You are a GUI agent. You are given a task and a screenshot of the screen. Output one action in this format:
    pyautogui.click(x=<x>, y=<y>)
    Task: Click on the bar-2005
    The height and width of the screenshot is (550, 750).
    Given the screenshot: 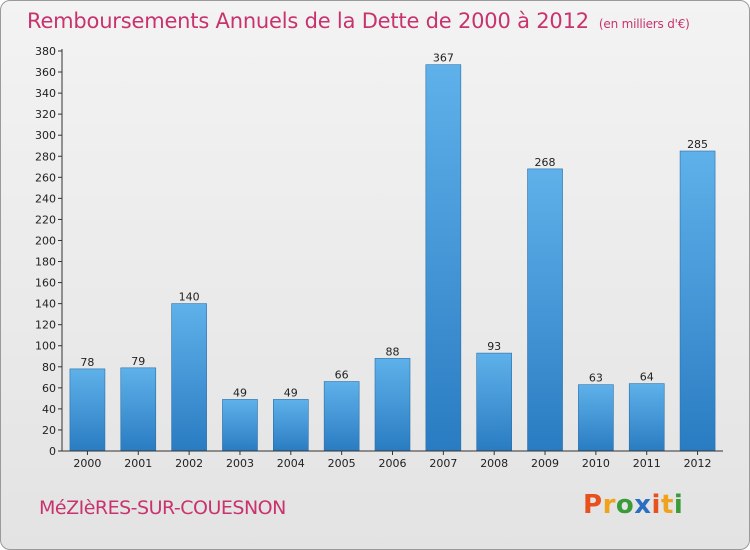 What is the action you would take?
    pyautogui.click(x=341, y=416)
    